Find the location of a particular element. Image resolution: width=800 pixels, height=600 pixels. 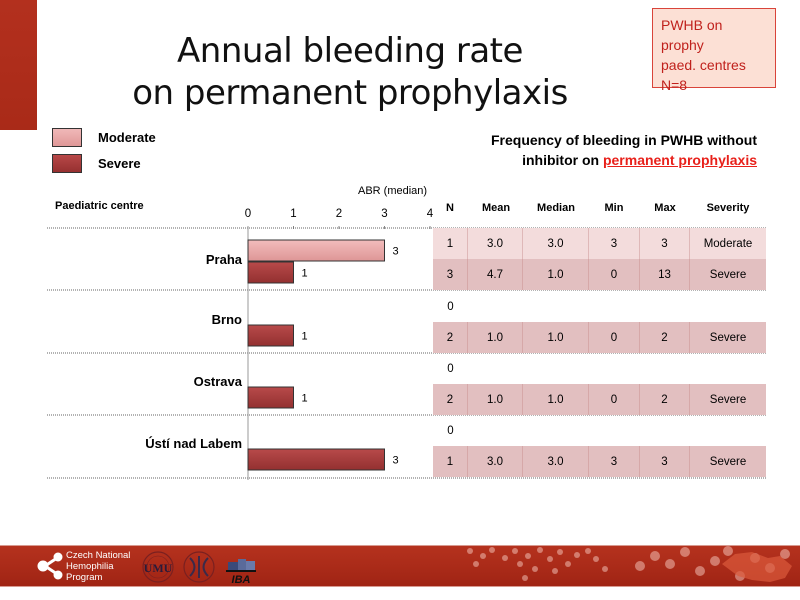

university-seal-icon: UMU is located at coordinates (158, 567).